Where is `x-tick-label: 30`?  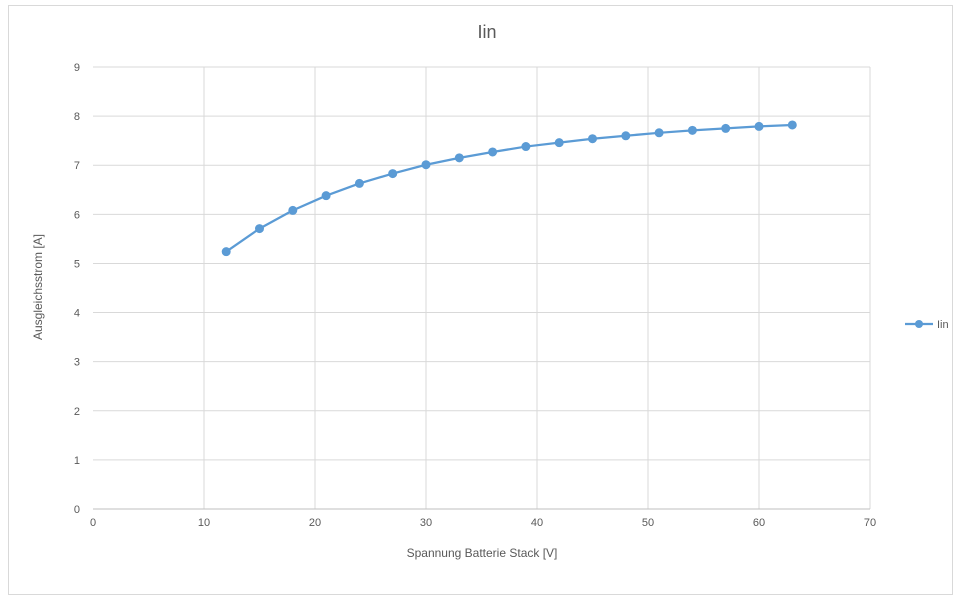 x-tick-label: 30 is located at coordinates (426, 523).